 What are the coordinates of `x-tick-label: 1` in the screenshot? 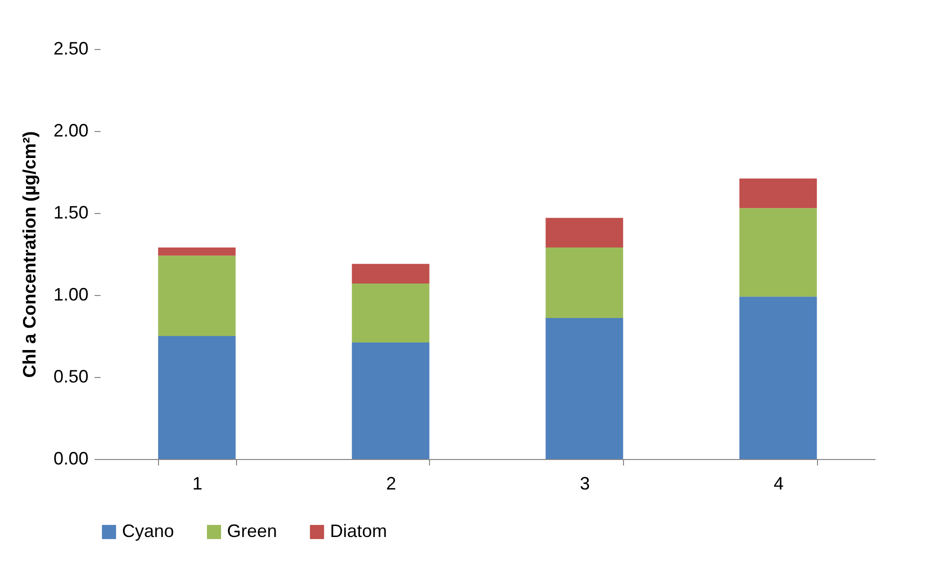 It's located at (197, 484).